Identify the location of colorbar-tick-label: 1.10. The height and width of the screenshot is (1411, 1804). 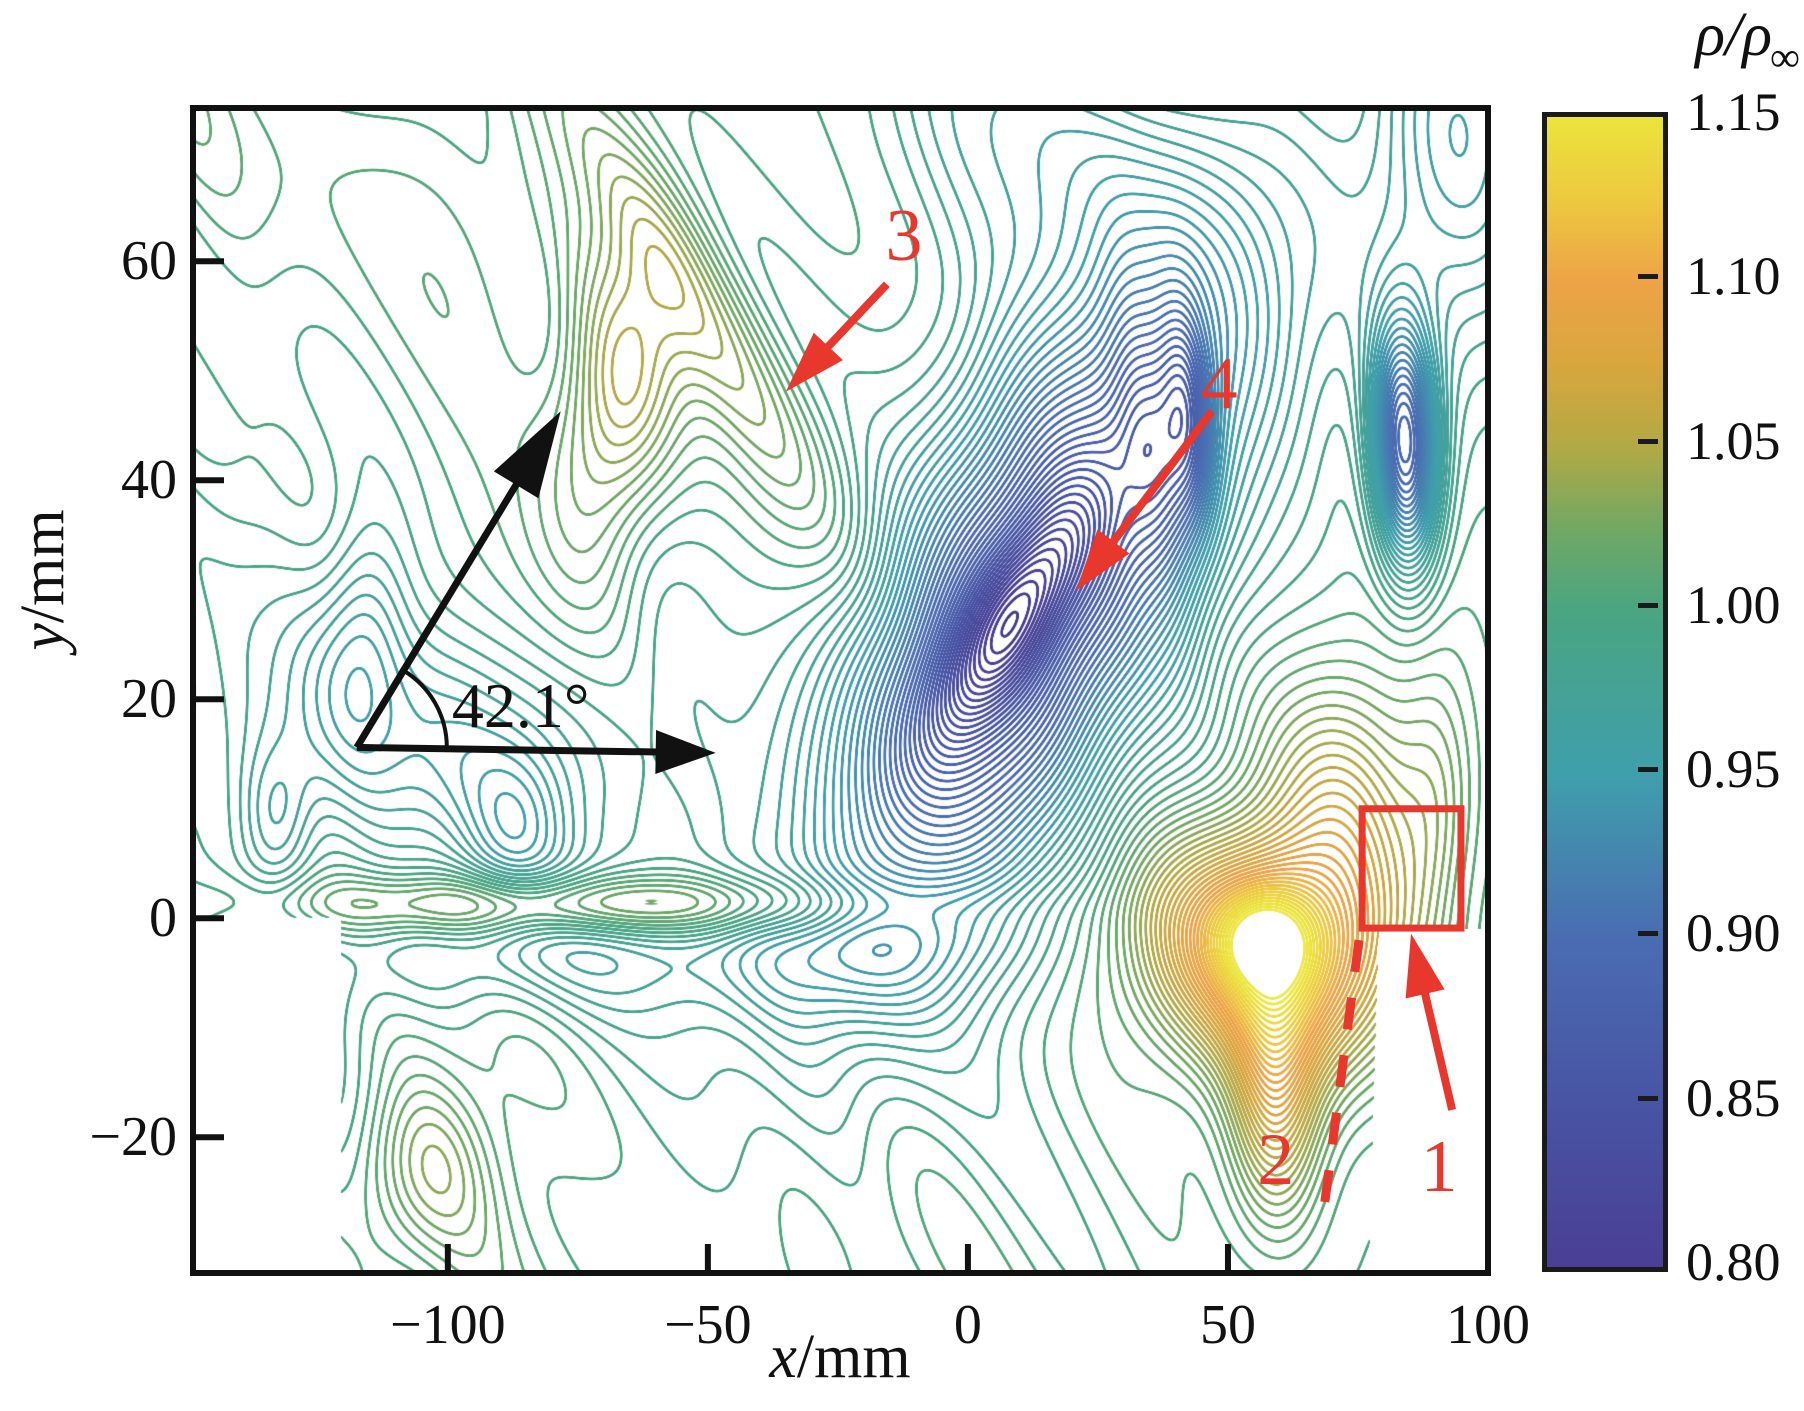
(1733, 276).